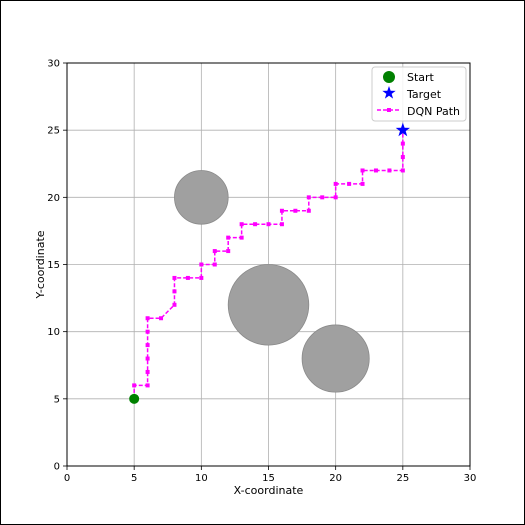 This screenshot has width=525, height=525. I want to click on legend-target-label: Target, so click(424, 94).